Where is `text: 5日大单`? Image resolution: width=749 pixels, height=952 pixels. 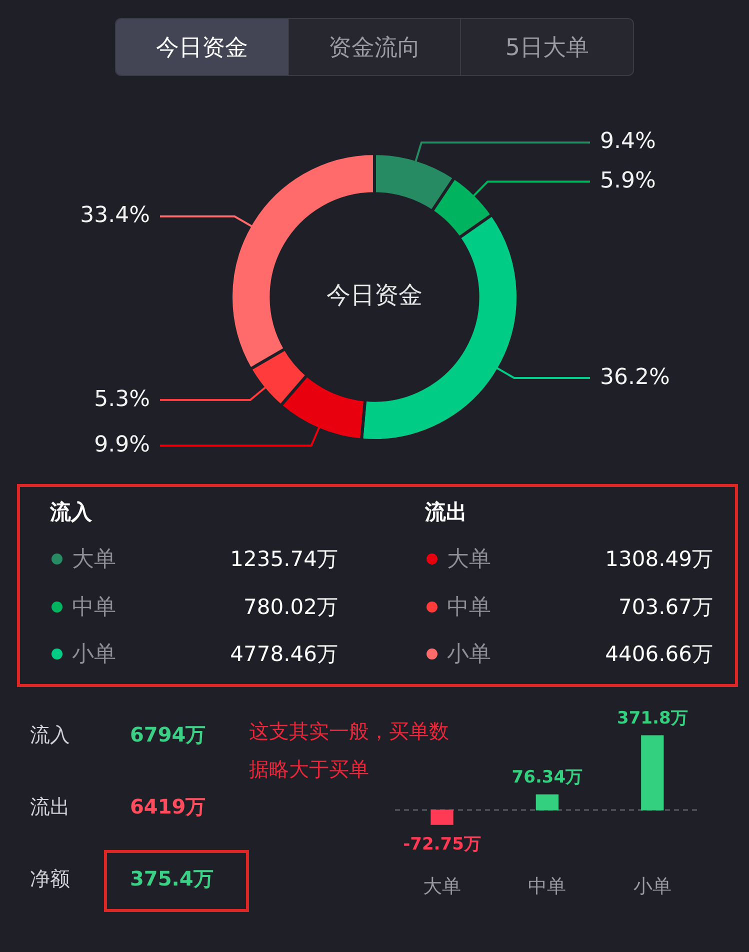 text: 5日大单 is located at coordinates (547, 47).